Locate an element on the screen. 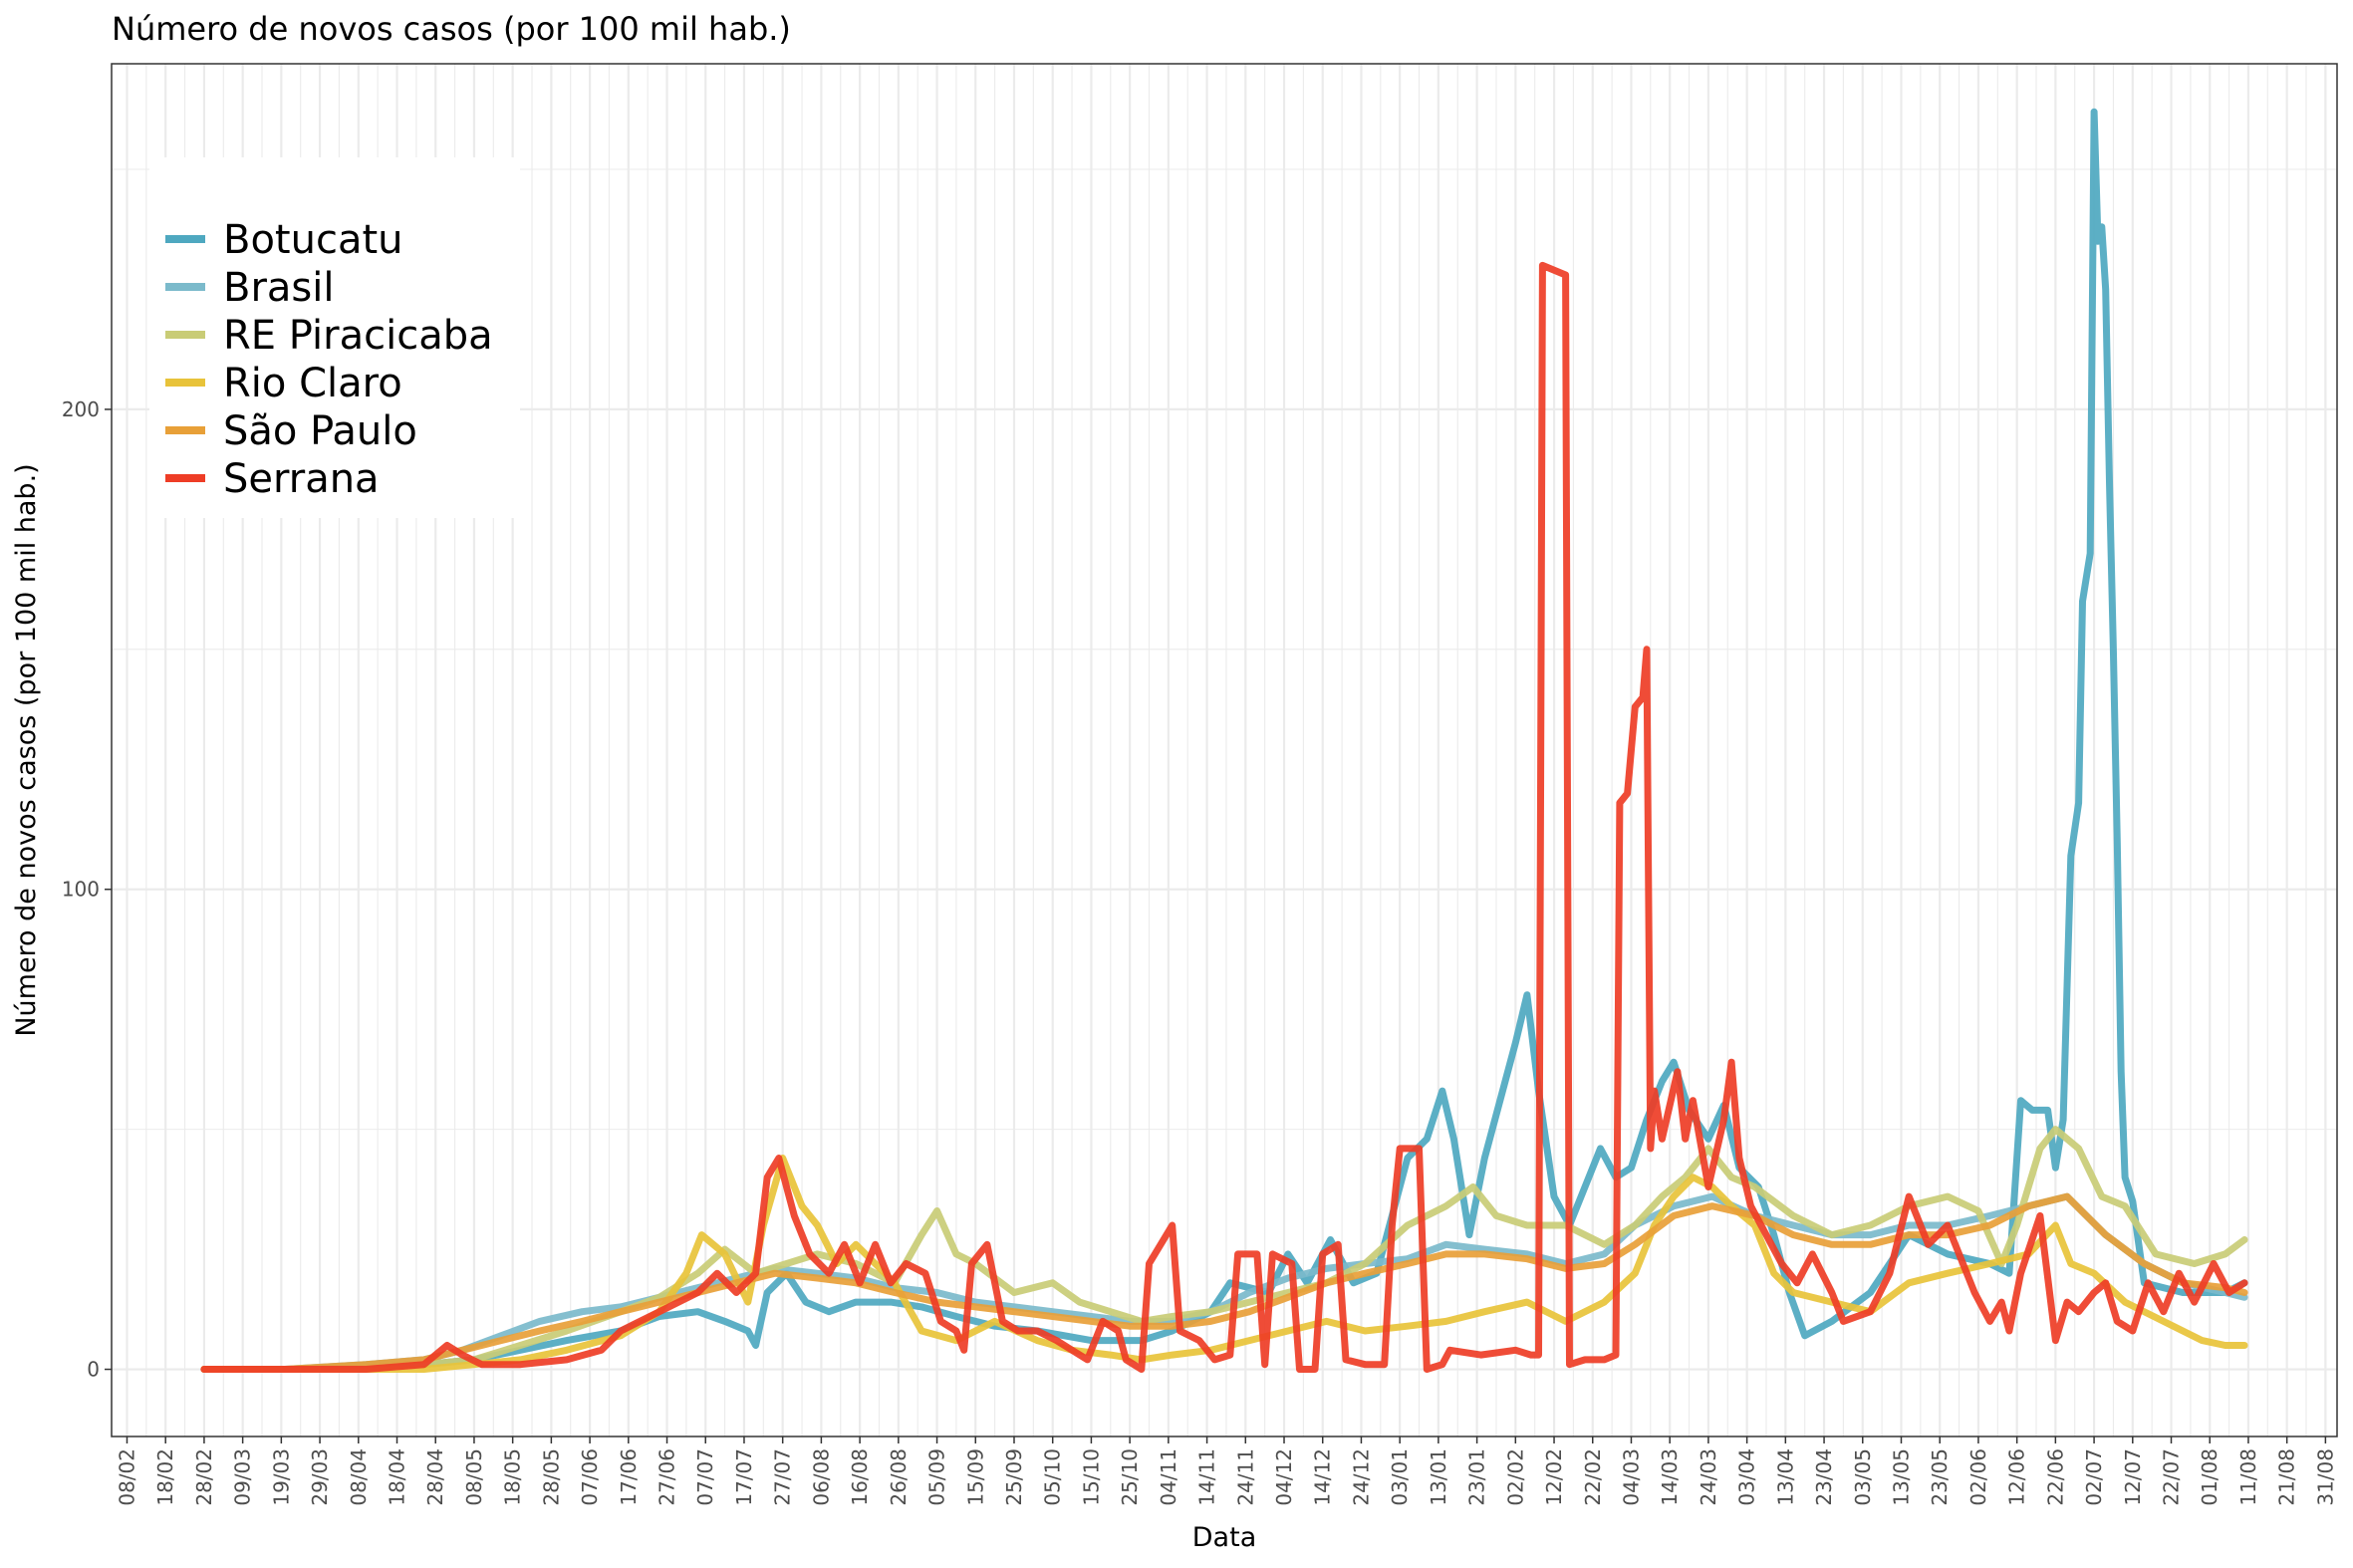  x-tick-label: 26/08 is located at coordinates (899, 1477).